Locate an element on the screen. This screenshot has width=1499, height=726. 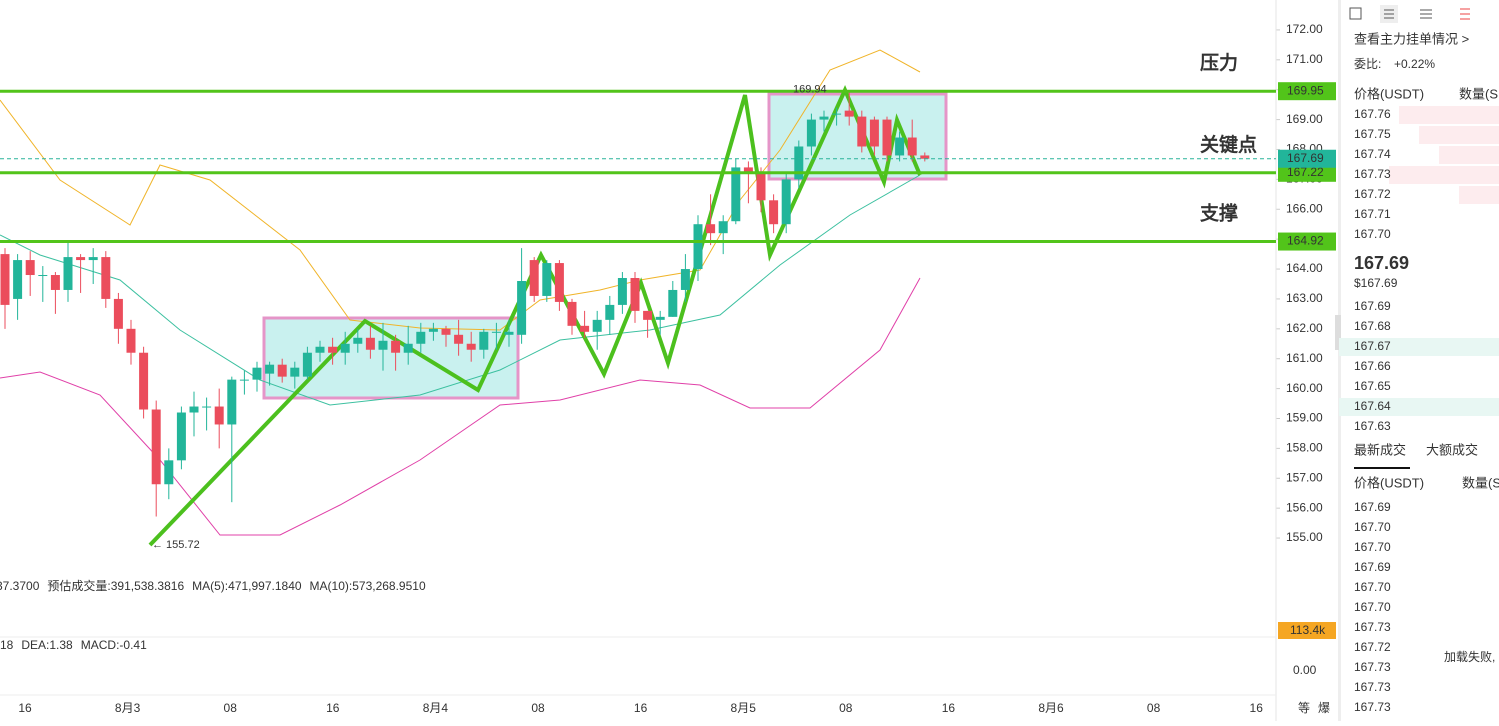
level-value: 164.92 is located at coordinates (1305, 241).